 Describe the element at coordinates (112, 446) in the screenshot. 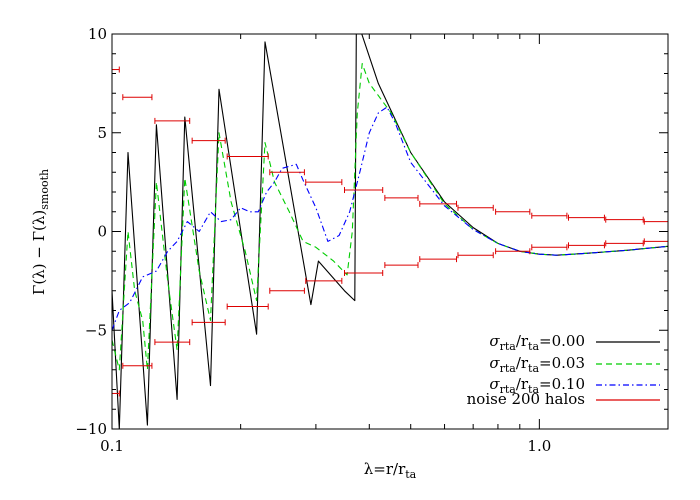

I see `x-tick-label-0: 0.1` at that location.